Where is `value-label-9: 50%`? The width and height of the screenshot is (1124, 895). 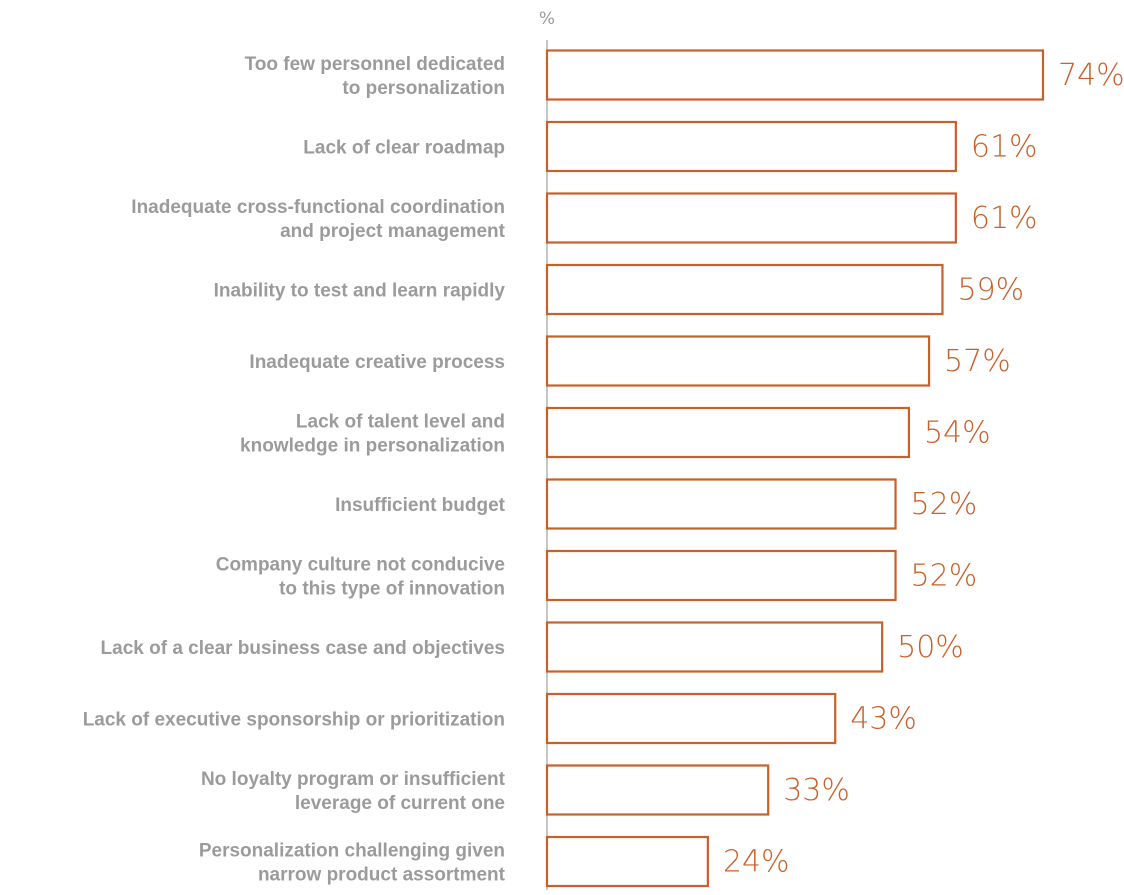
value-label-9: 50% is located at coordinates (930, 647).